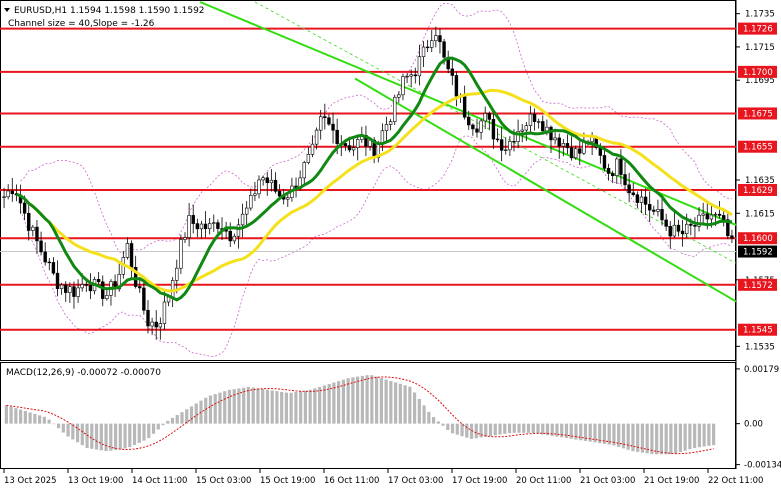 The image size is (781, 489). Describe the element at coordinates (760, 48) in the screenshot. I see `price-tick-label: 1.1715` at that location.